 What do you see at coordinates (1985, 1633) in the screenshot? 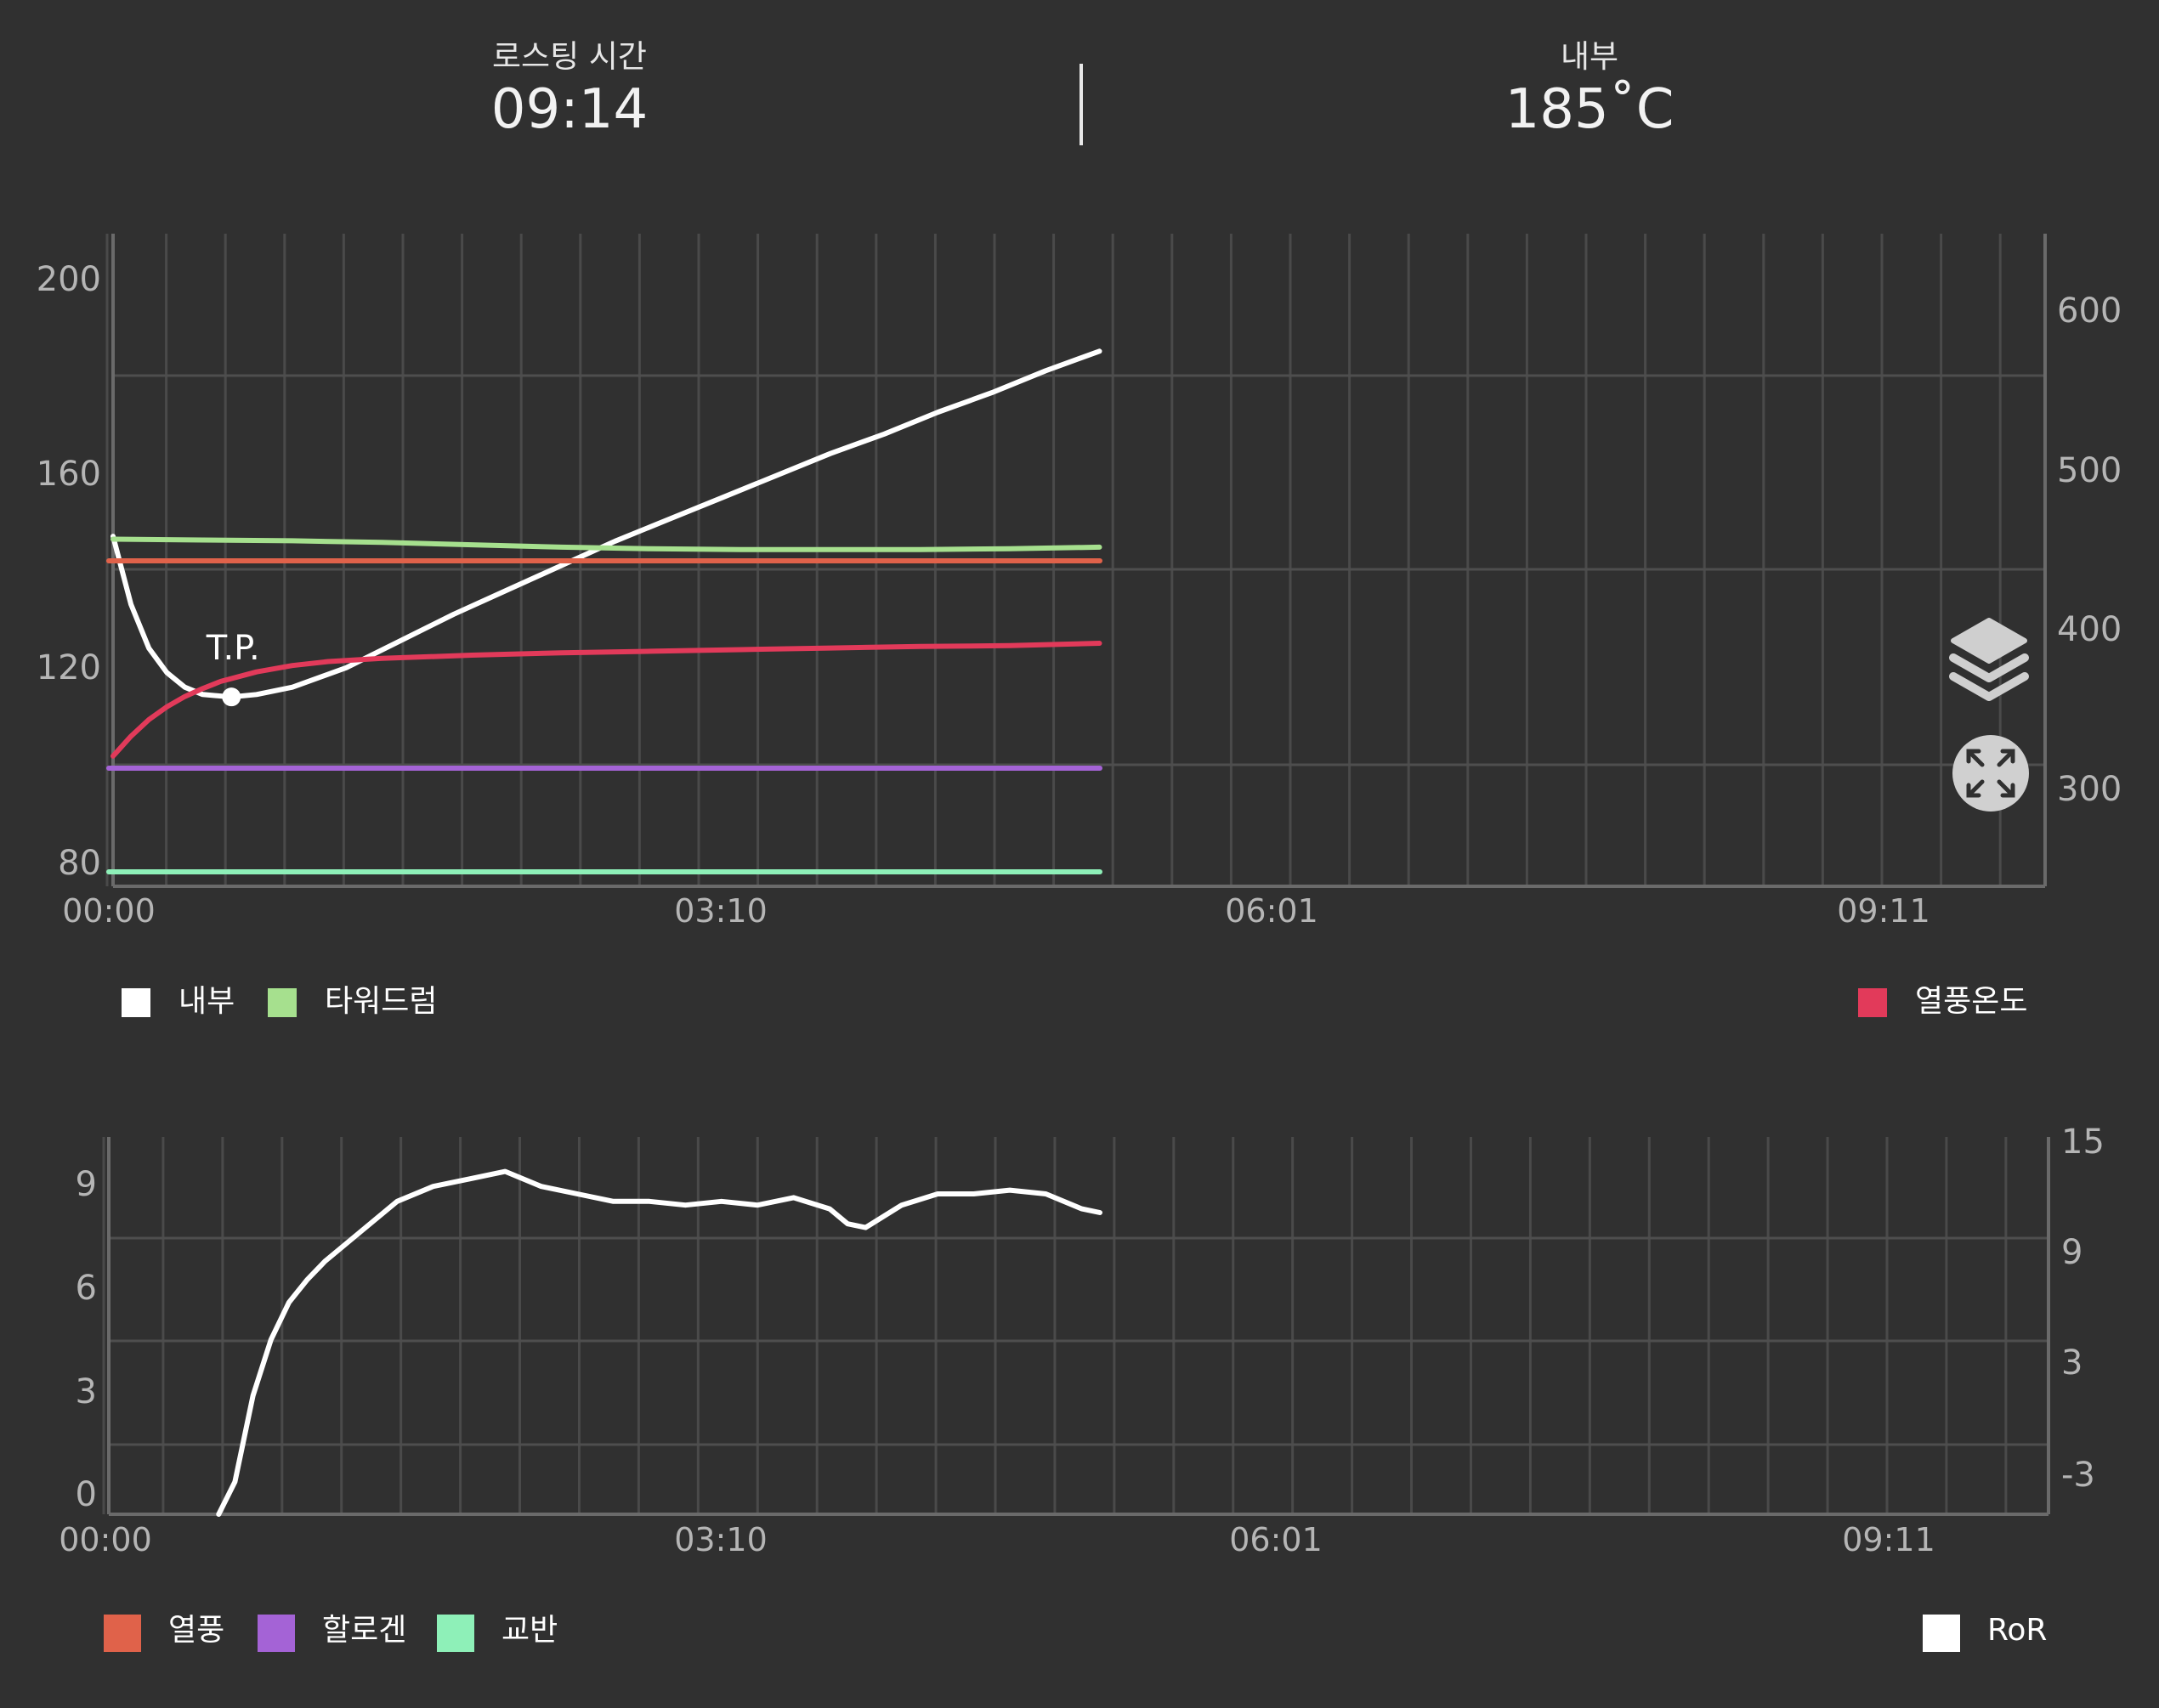
I see `legend-item-ror: RoR` at bounding box center [1985, 1633].